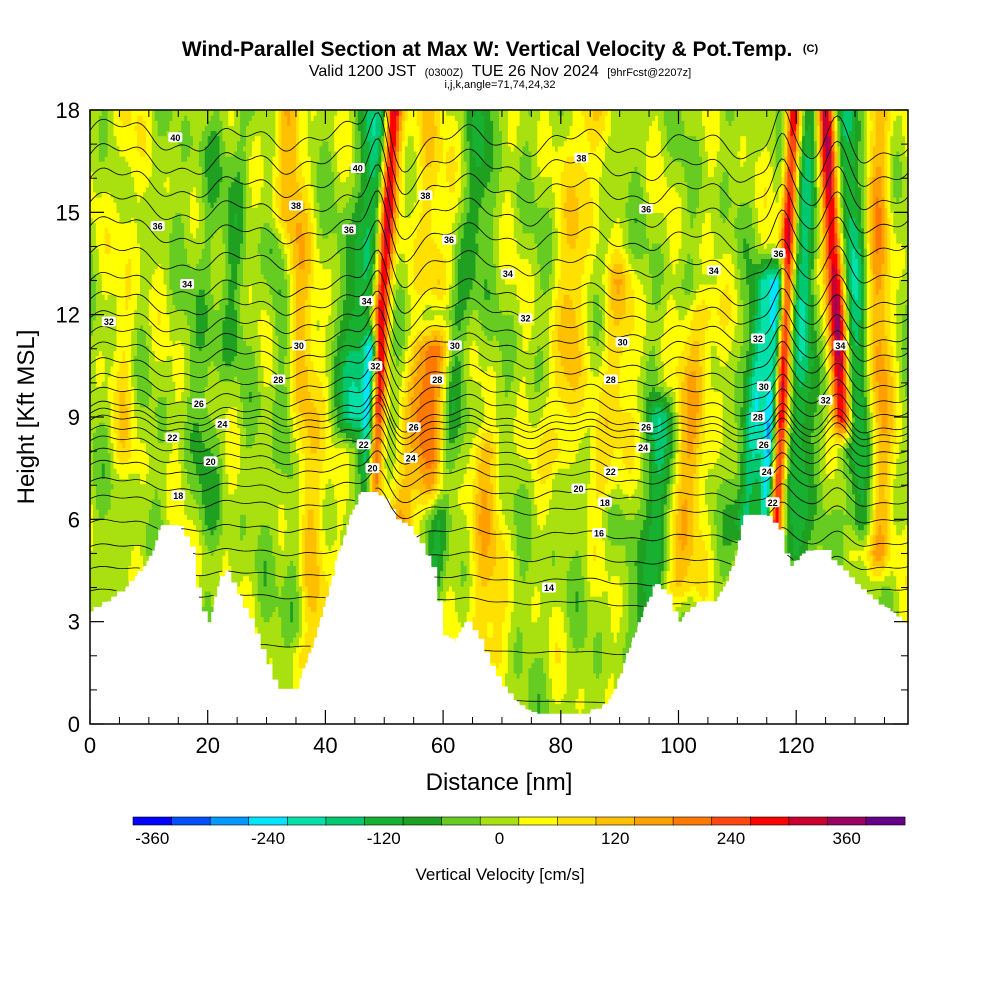  I want to click on contour-label: 18, so click(178, 495).